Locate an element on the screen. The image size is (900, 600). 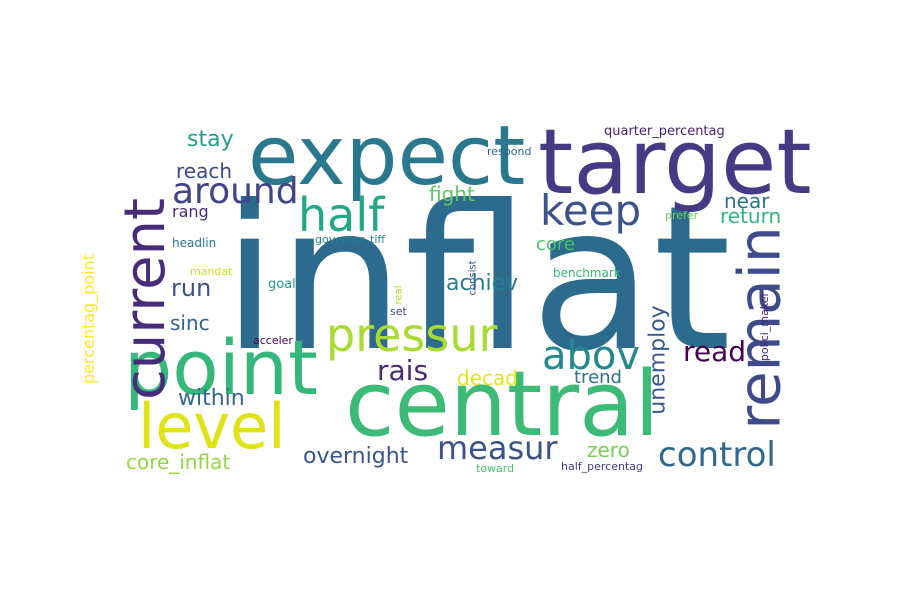
cloud-word: decad is located at coordinates (487, 378).